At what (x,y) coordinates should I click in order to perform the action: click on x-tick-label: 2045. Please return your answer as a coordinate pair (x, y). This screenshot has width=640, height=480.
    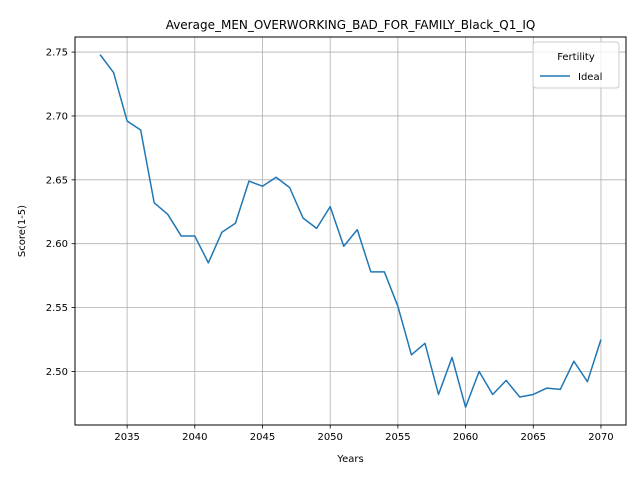
    Looking at the image, I should click on (262, 437).